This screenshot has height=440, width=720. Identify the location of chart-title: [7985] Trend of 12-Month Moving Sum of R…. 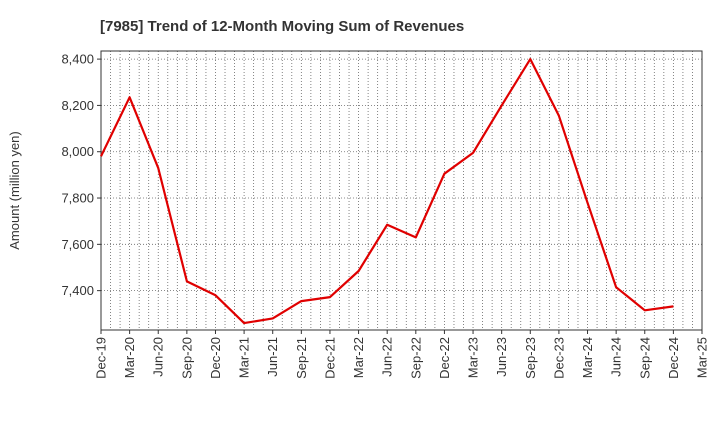
(282, 26).